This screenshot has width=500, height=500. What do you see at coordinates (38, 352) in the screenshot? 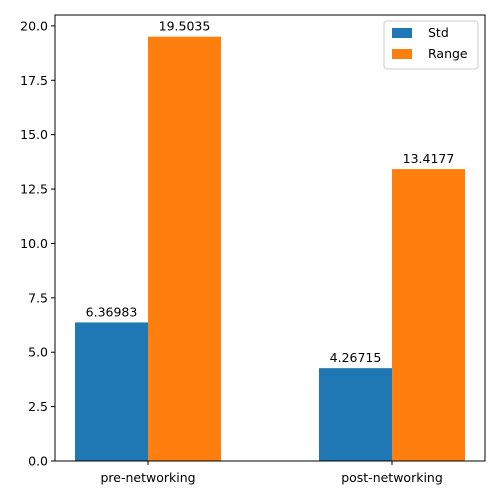
I see `y-tick-label: 5.0` at bounding box center [38, 352].